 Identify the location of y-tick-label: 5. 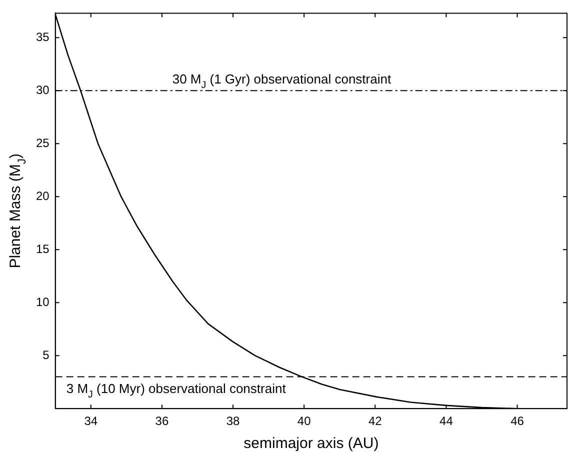
(46, 355).